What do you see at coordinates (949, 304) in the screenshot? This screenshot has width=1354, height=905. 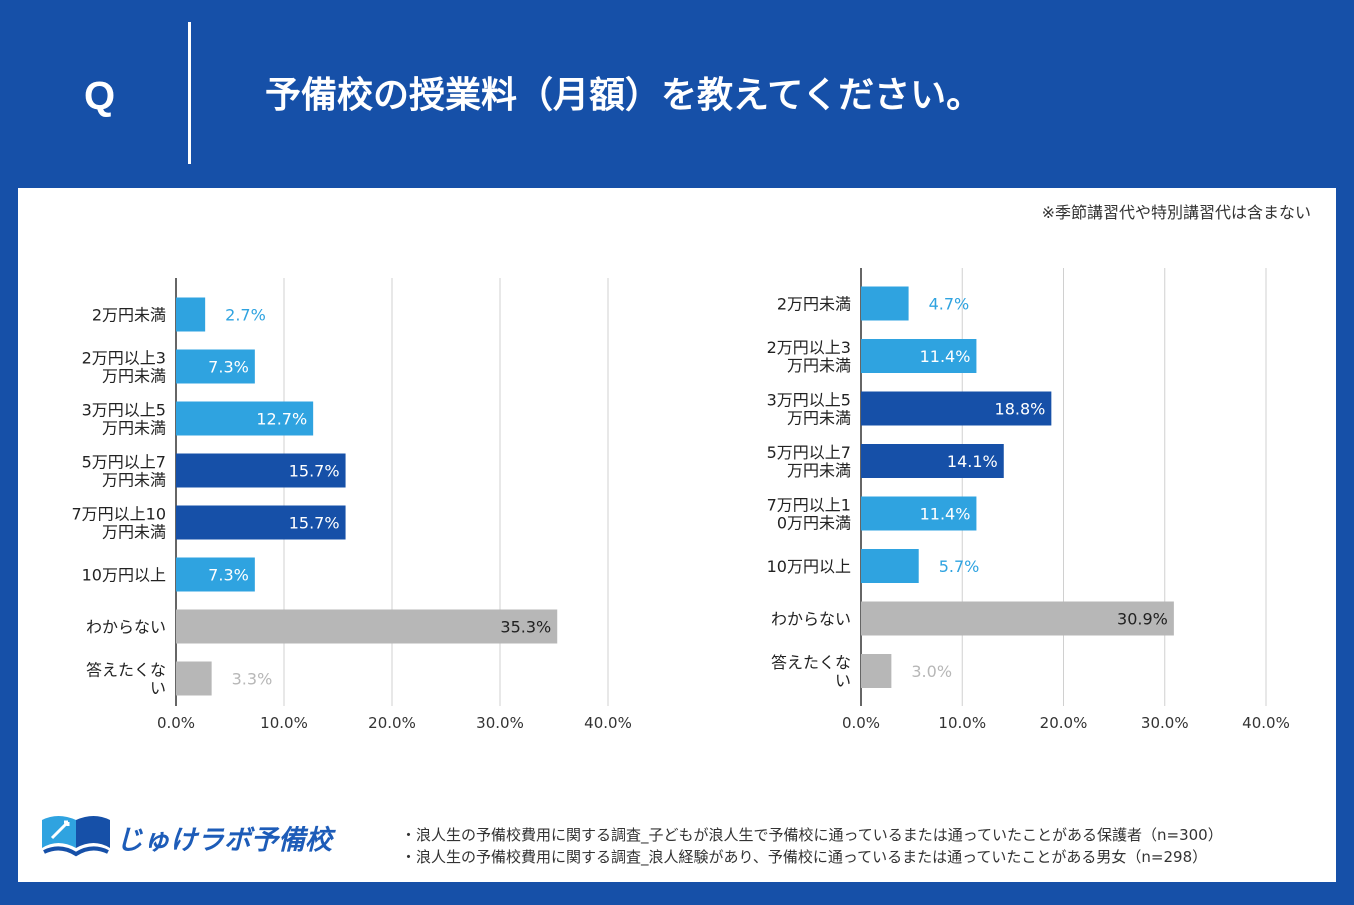 I see `data-label: 4.7%` at bounding box center [949, 304].